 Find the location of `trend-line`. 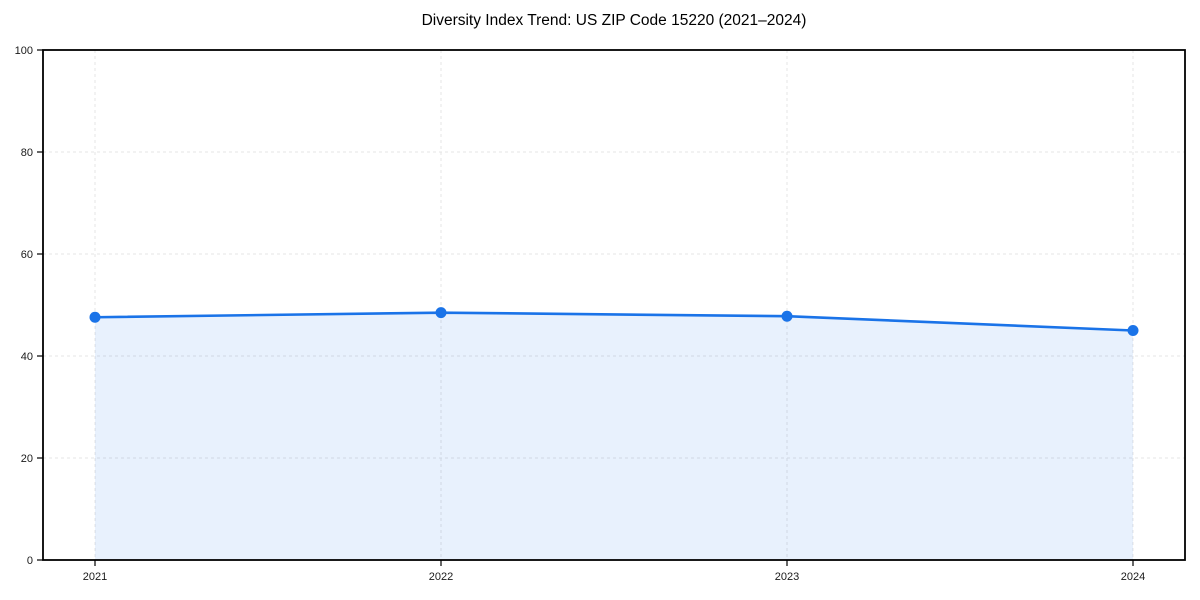

trend-line is located at coordinates (614, 321).